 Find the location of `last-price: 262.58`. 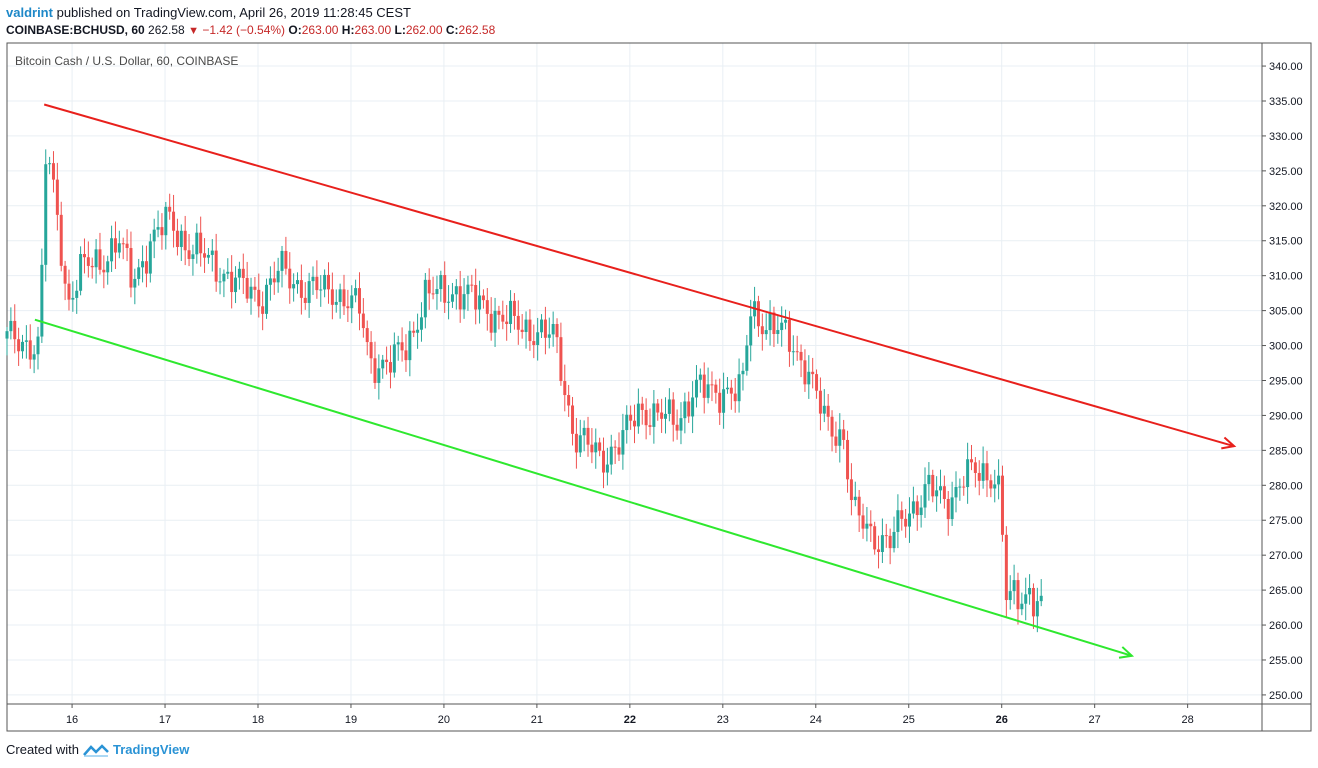

last-price: 262.58 is located at coordinates (166, 30).